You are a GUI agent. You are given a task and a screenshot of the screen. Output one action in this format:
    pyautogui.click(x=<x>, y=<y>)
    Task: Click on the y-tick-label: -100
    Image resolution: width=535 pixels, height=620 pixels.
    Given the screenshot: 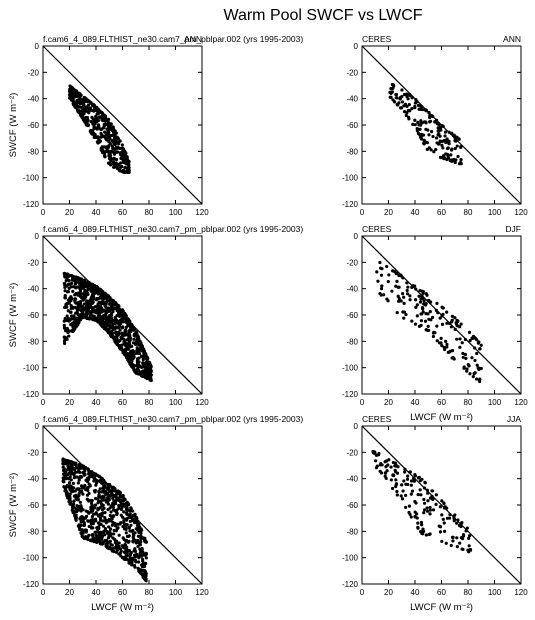 What is the action you would take?
    pyautogui.click(x=350, y=178)
    